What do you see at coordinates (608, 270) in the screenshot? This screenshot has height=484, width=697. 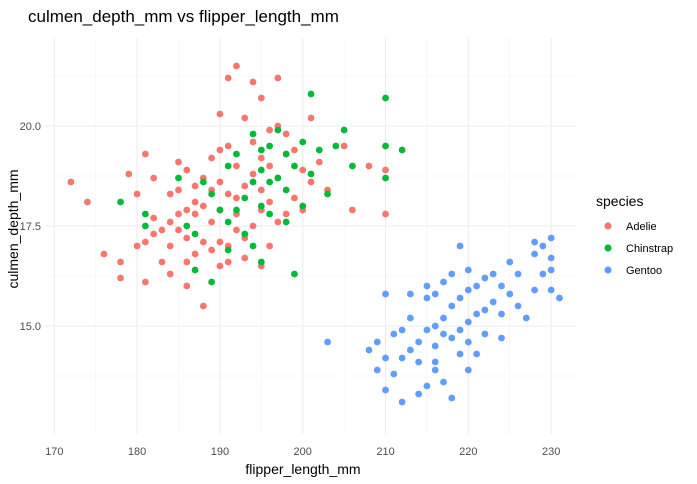 I see `legend-key` at bounding box center [608, 270].